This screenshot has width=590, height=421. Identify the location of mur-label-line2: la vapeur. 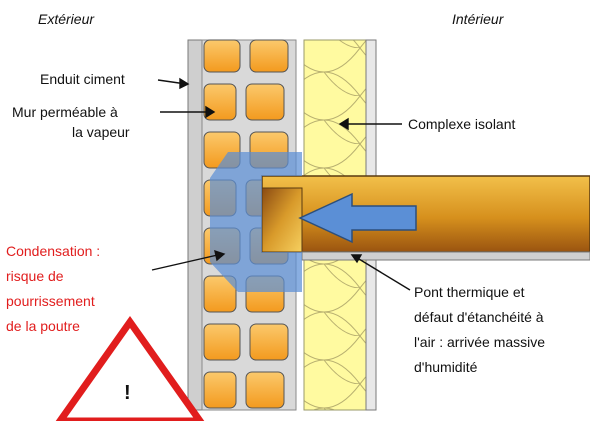
(101, 132).